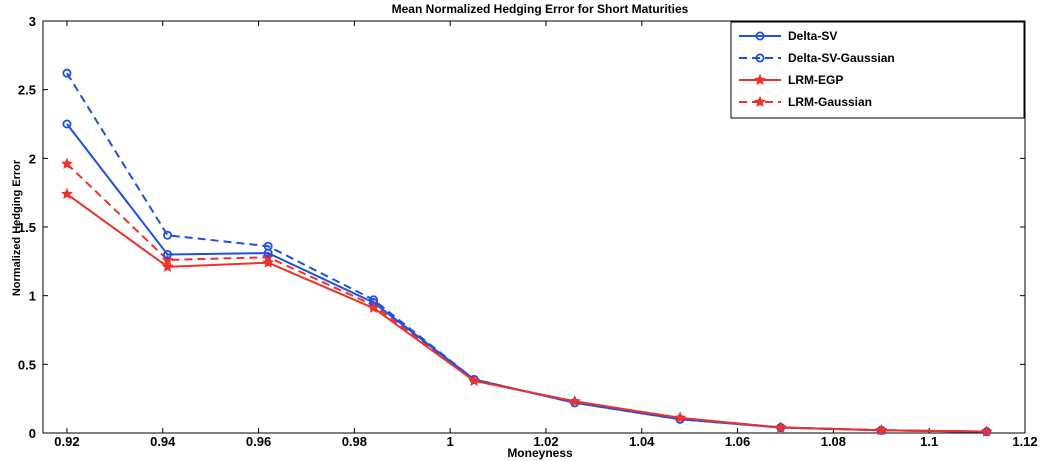  Describe the element at coordinates (163, 441) in the screenshot. I see `x-tick-label: 0.94` at that location.